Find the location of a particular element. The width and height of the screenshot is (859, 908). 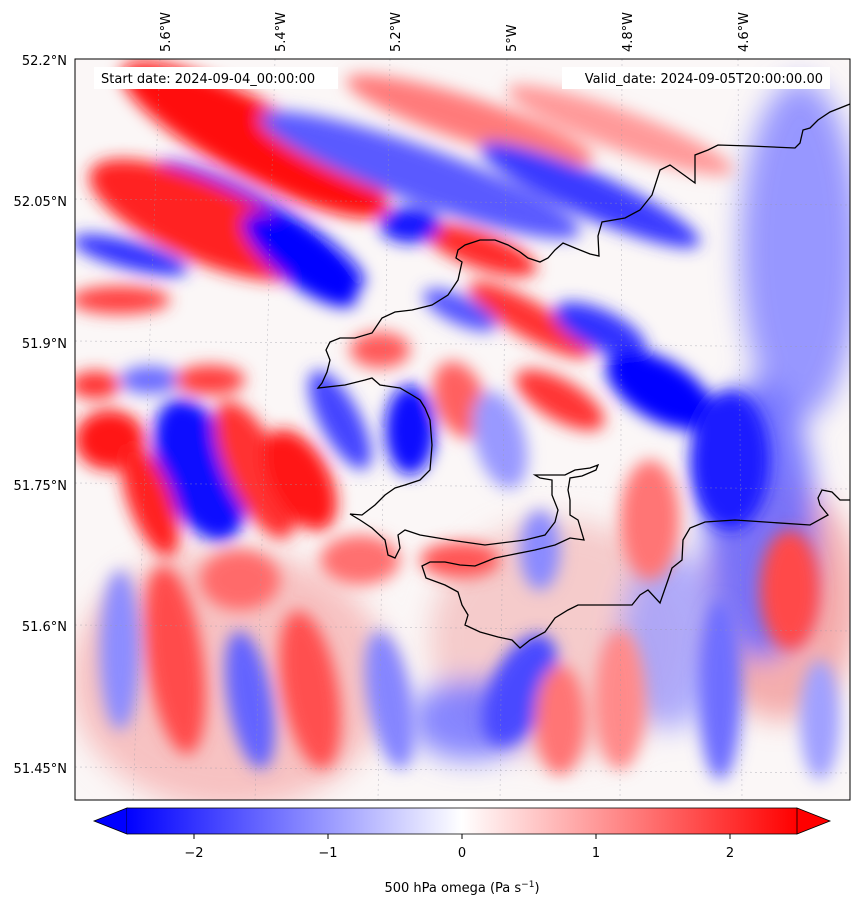

lon-tick-label: 4.6°W is located at coordinates (744, 32).